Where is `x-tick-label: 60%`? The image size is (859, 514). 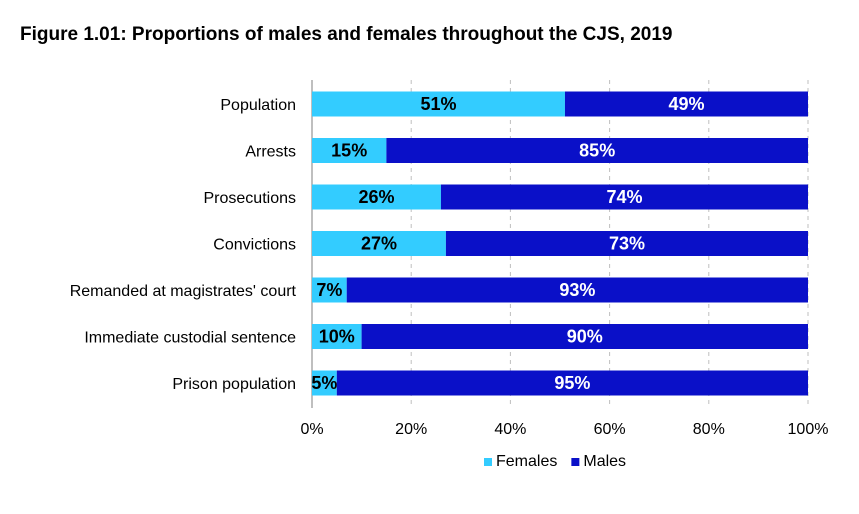 x-tick-label: 60% is located at coordinates (610, 429).